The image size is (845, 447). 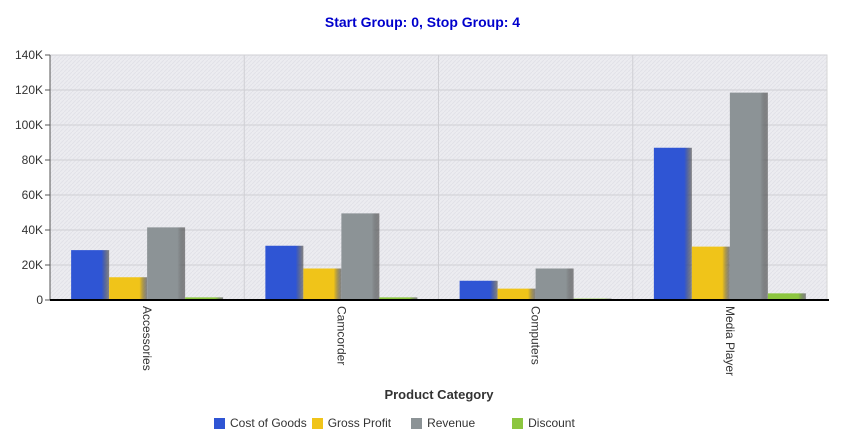 I want to click on legend-item: Gross Profit, so click(x=351, y=423).